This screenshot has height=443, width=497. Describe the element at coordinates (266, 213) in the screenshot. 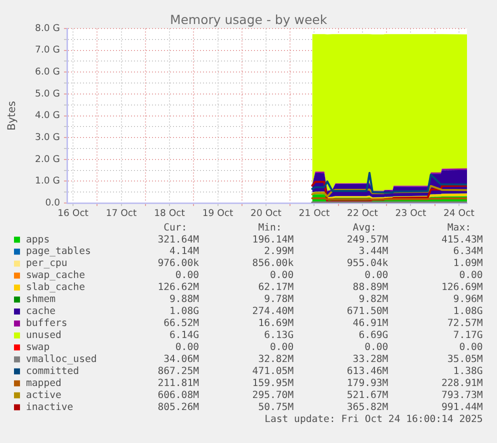

I see `x-tick-label: 20 Oct` at that location.